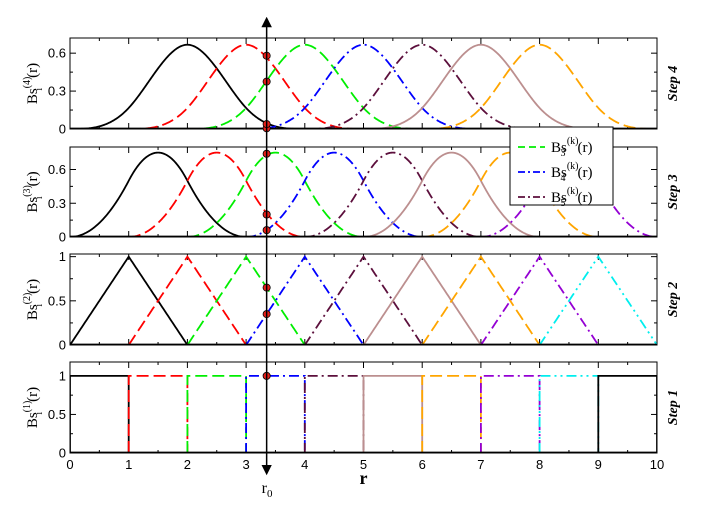 The image size is (706, 507). Describe the element at coordinates (33, 191) in the screenshot. I see `y-axis-label: Bs(3)i (r)` at that location.